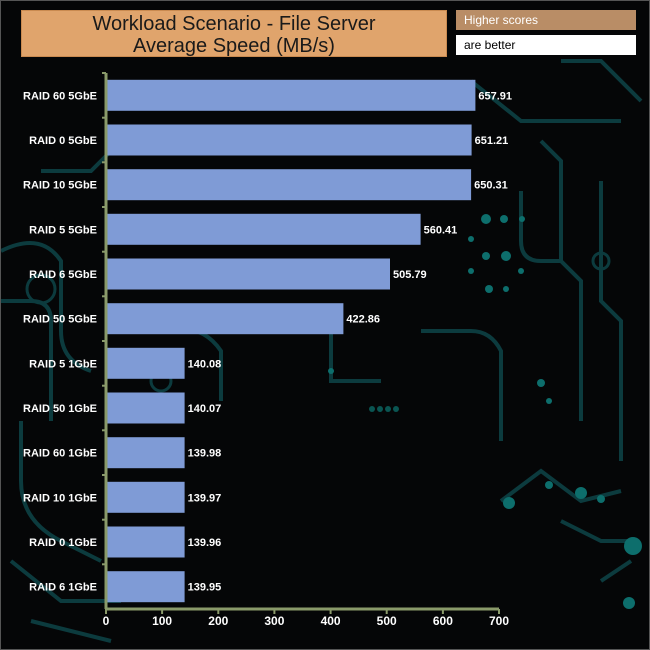 This screenshot has height=650, width=650. Describe the element at coordinates (205, 454) in the screenshot. I see `value-label-8: 139.98` at that location.